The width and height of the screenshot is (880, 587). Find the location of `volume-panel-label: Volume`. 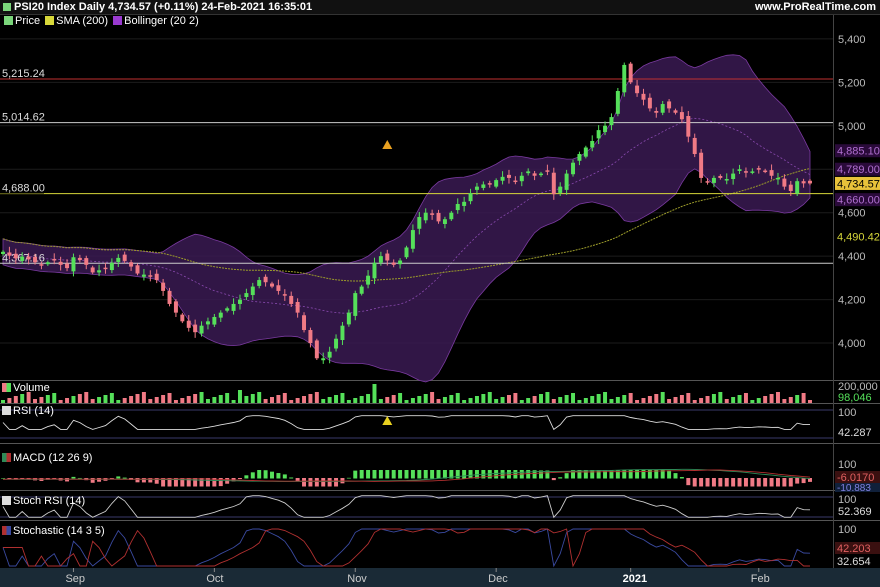

volume-panel-label: Volume is located at coordinates (26, 388).